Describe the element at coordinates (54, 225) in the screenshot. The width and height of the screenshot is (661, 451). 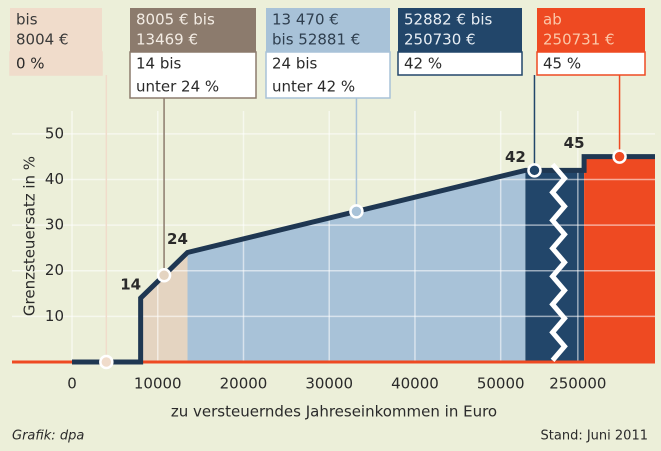
I see `y-tick-label: 30` at that location.